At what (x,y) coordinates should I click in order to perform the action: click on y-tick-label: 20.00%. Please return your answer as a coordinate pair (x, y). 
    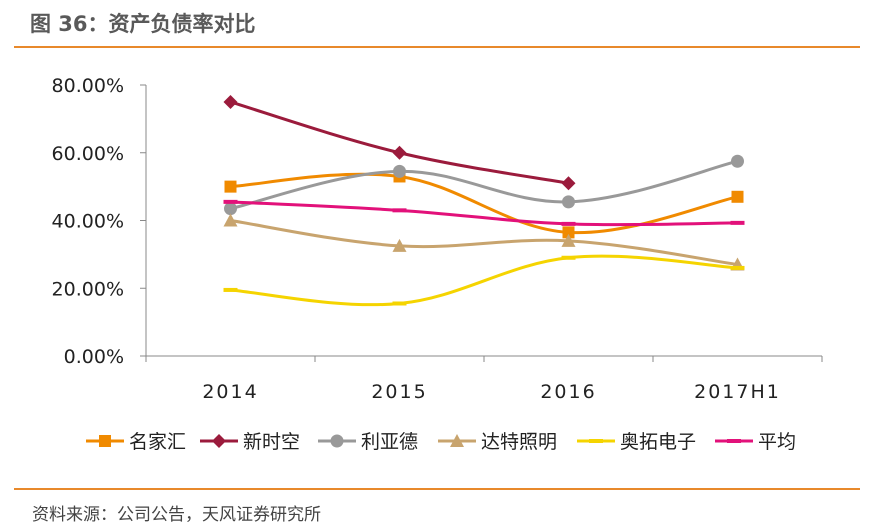
    Looking at the image, I should click on (88, 289).